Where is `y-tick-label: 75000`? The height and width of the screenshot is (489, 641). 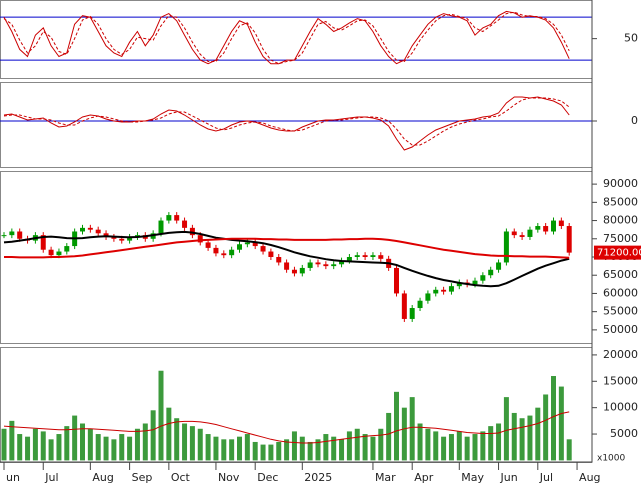 y-tick-label: 75000 is located at coordinates (620, 238).